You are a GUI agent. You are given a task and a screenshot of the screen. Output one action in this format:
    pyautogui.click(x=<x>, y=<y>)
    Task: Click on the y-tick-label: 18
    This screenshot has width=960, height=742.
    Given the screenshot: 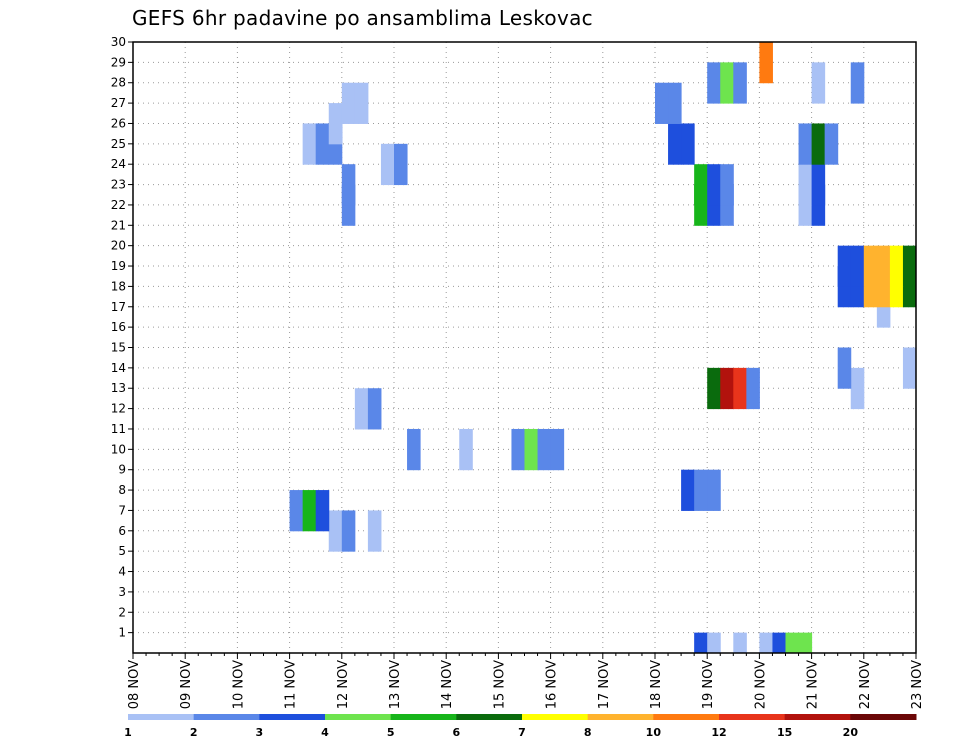 What is the action you would take?
    pyautogui.click(x=118, y=286)
    